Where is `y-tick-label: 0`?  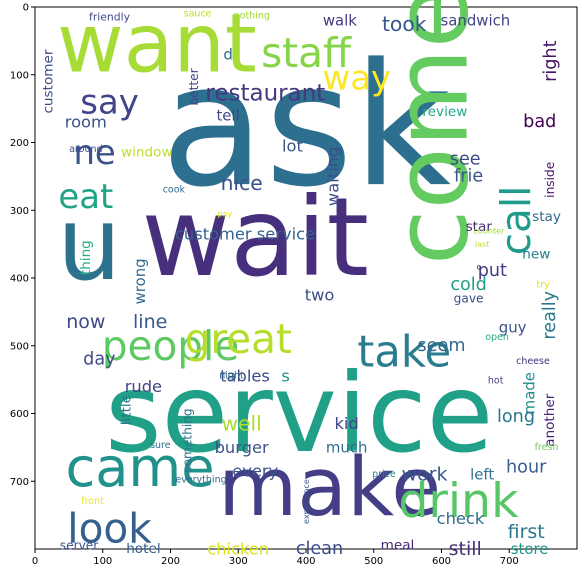
y-tick-label: 0 is located at coordinates (26, 8).